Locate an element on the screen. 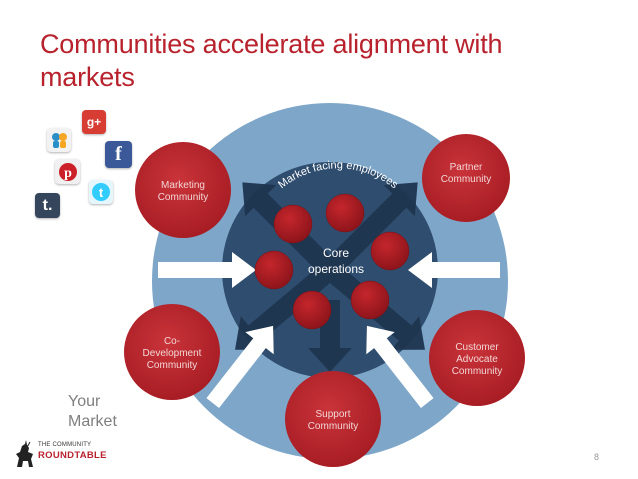  marketing-community-label: Community is located at coordinates (183, 197).